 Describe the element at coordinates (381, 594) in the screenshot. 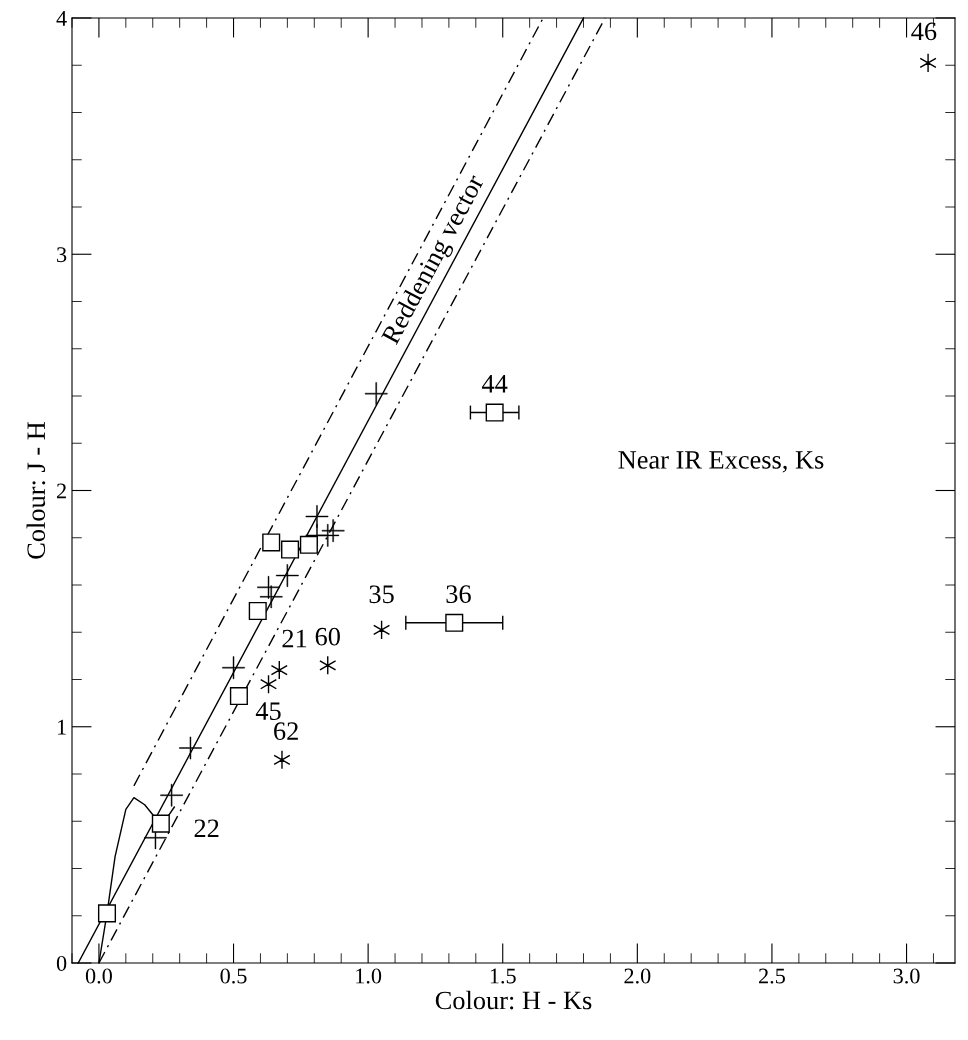

I see `annotation: 35` at that location.